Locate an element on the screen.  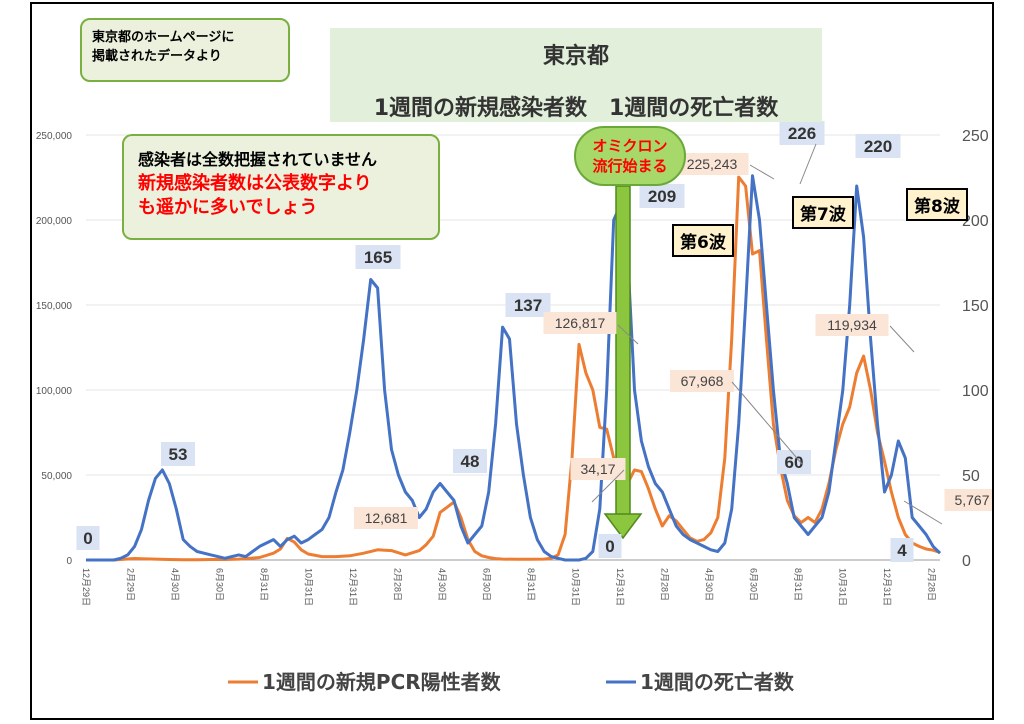
case-label: 34,17 is located at coordinates (597, 469).